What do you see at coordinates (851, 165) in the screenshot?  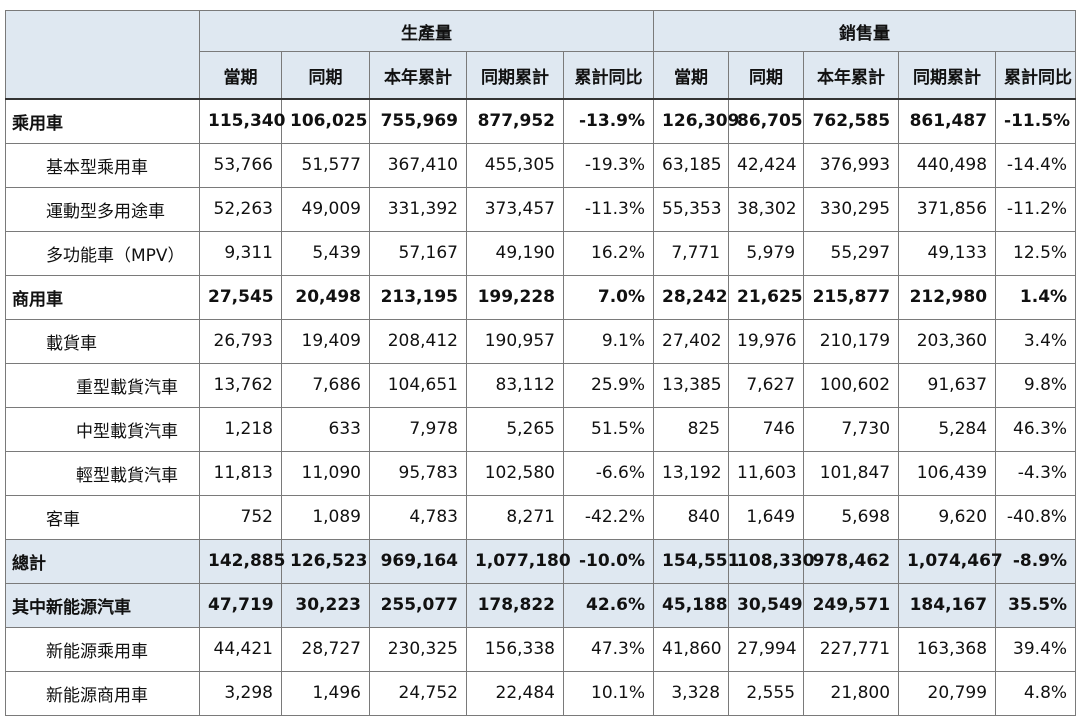 I see `sales-cell: 376,993` at bounding box center [851, 165].